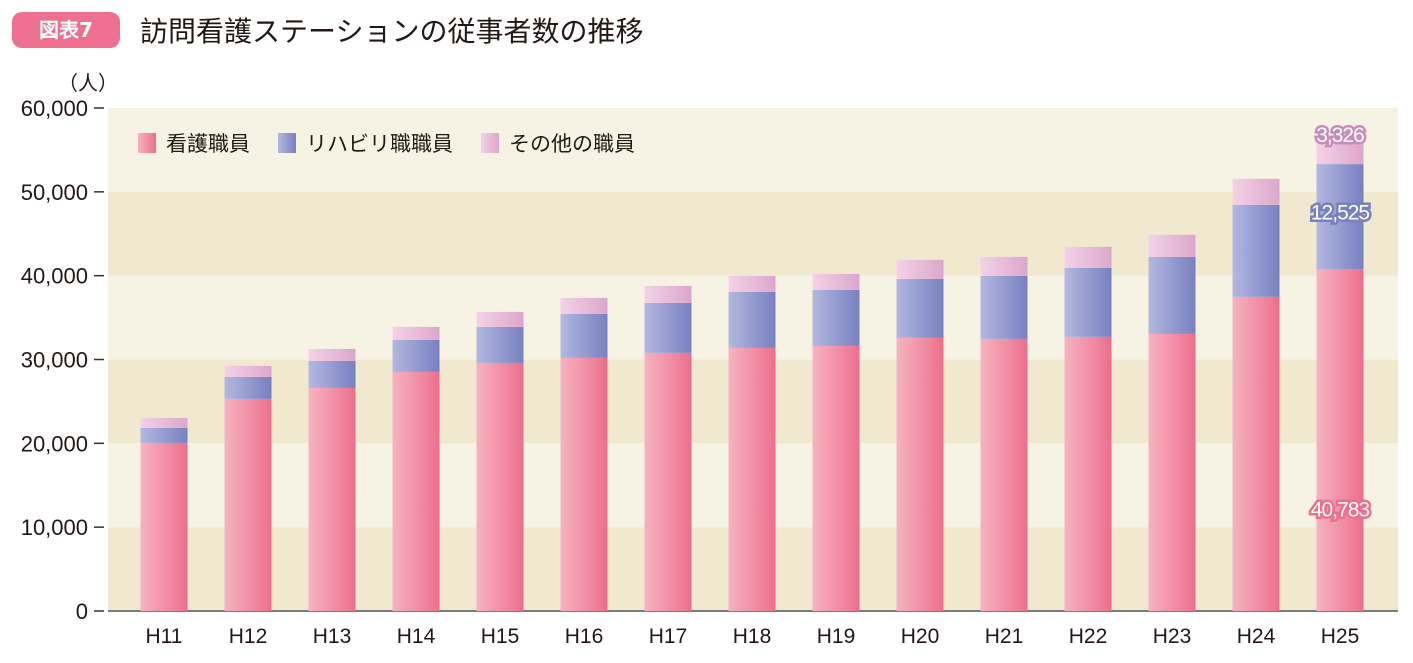 The height and width of the screenshot is (663, 1413). I want to click on x-tick-label: H24, so click(1256, 636).